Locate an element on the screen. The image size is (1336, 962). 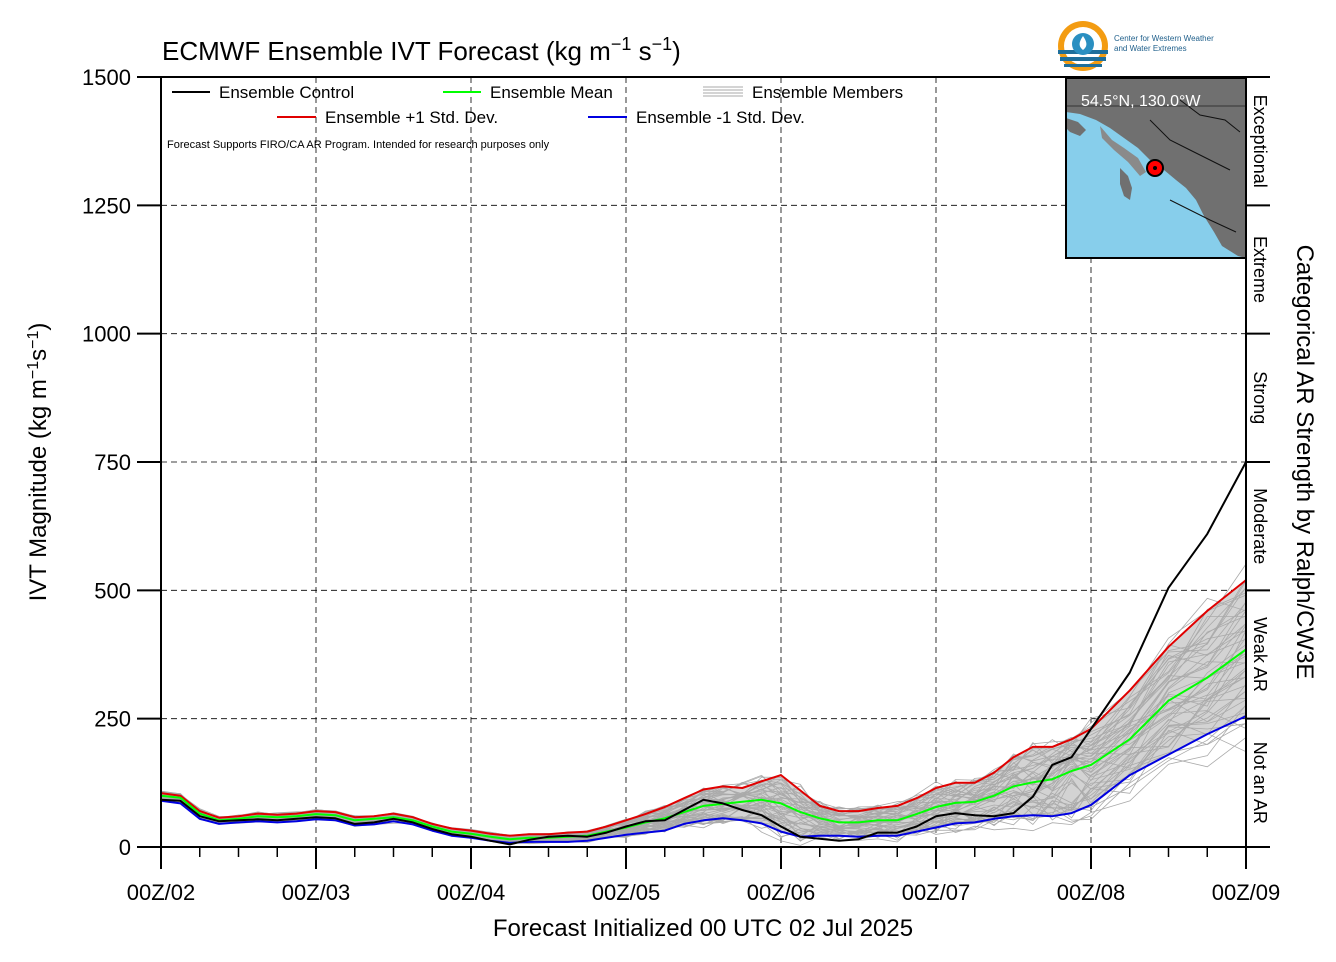
right-axis-label: Categorical AR Strength by Ralph/CW3E is located at coordinates (1304, 462).